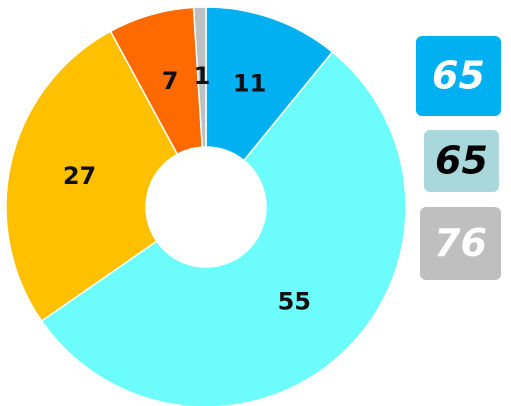  I want to click on slice-label: 1, so click(202, 76).